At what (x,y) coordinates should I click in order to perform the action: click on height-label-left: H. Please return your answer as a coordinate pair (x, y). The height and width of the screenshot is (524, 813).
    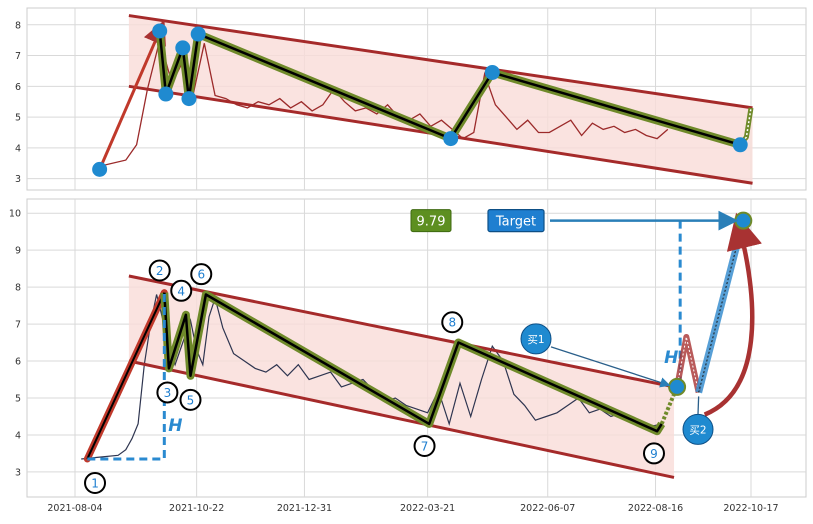
    Looking at the image, I should click on (175, 426).